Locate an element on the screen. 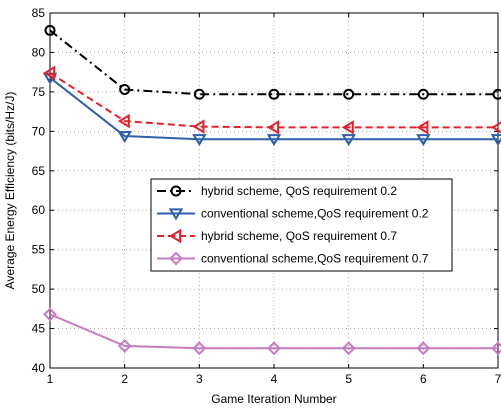 Image resolution: width=501 pixels, height=409 pixels. y-tick-label: 65 is located at coordinates (39, 171).